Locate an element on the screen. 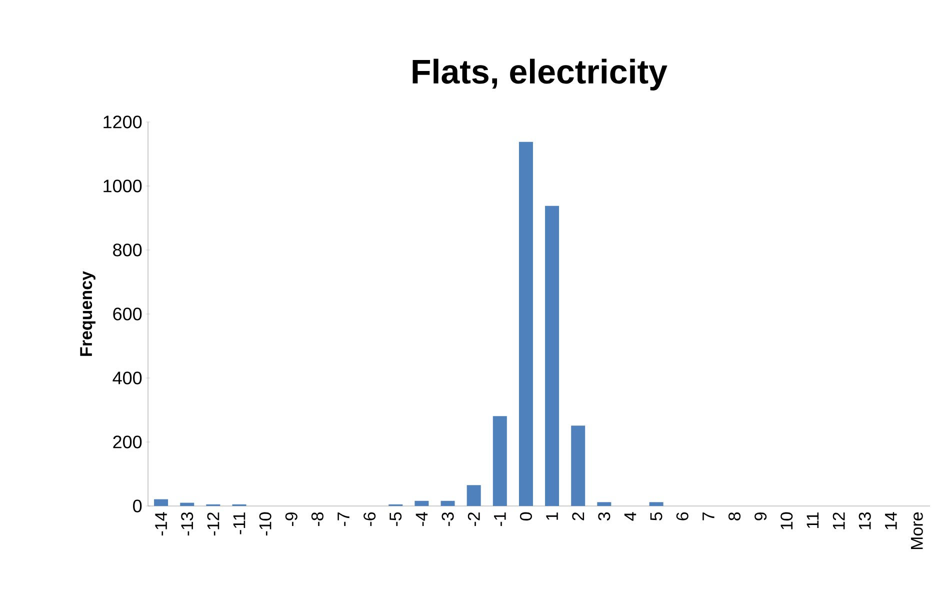 This screenshot has height=596, width=942. x-tick-label: 5 is located at coordinates (656, 516).